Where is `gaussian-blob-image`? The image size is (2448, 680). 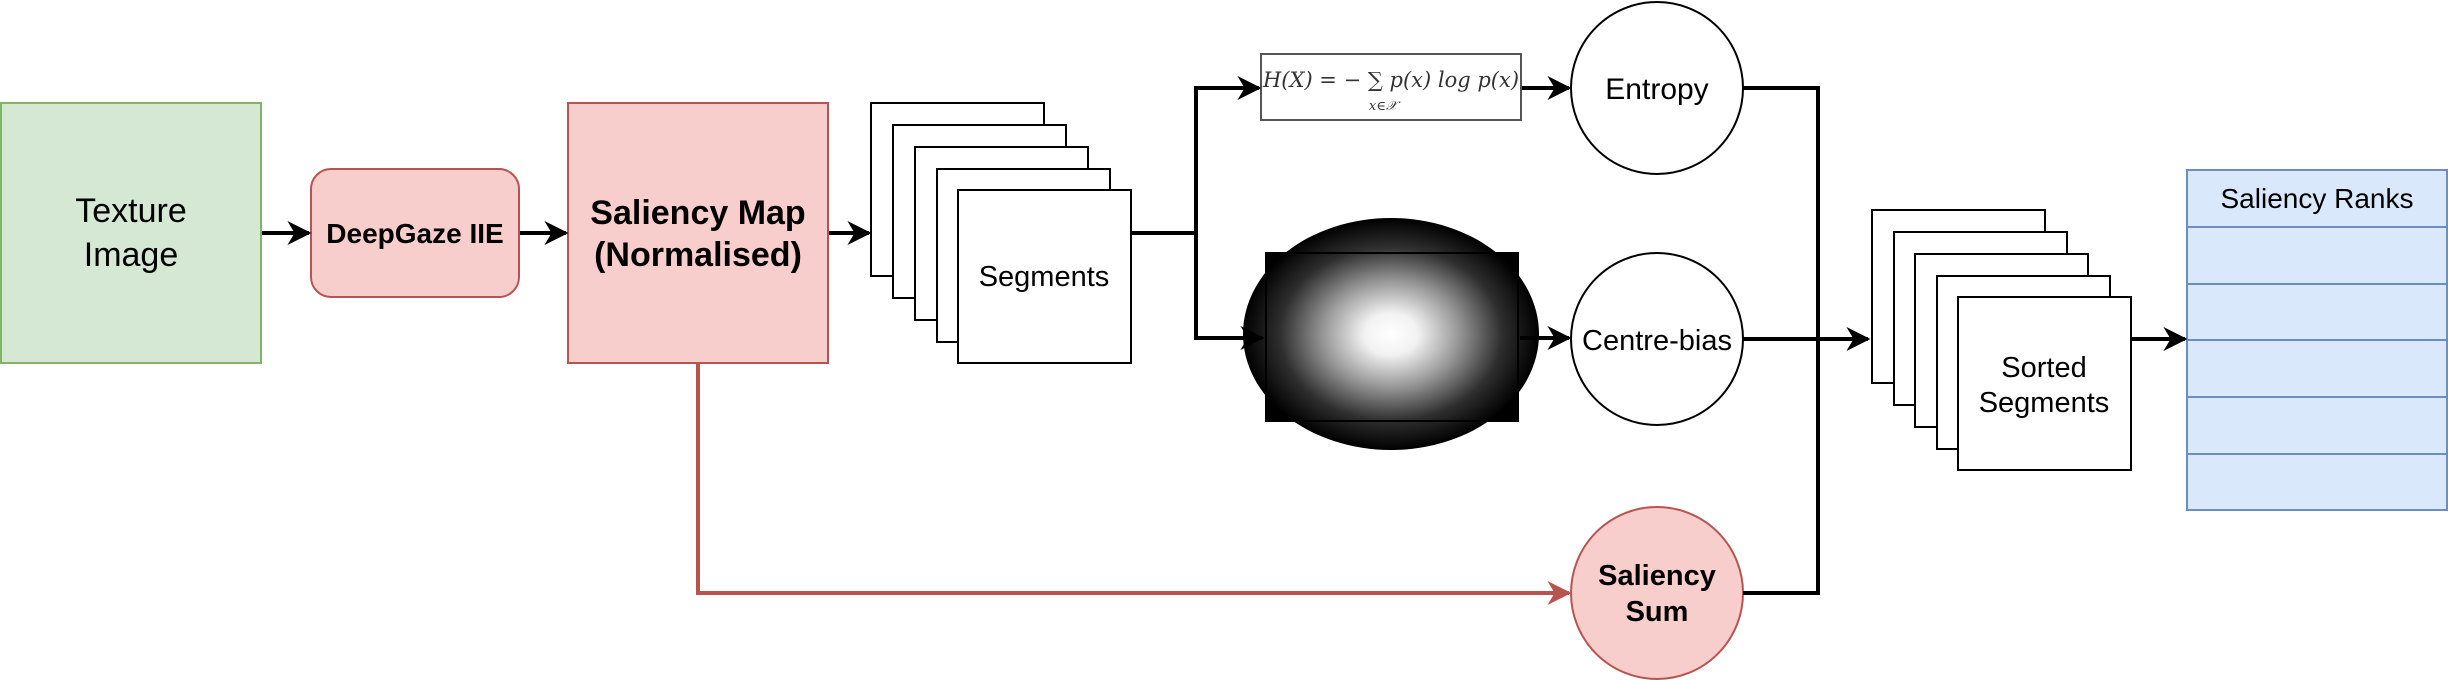 gaussian-blob-image is located at coordinates (1391, 334).